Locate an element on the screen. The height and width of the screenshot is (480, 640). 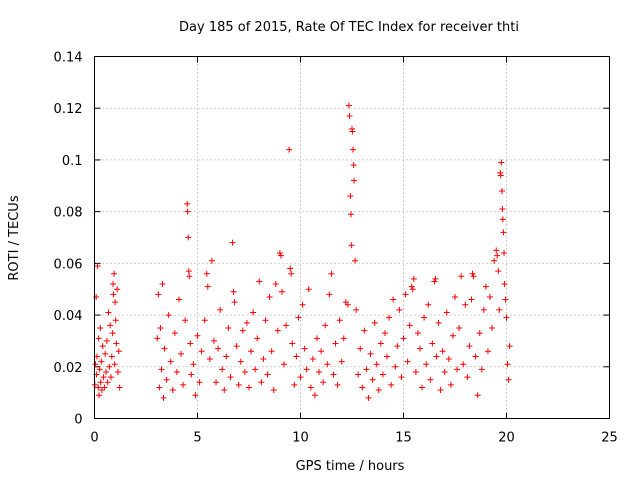
y-tick-label: 0.06 is located at coordinates (68, 264).